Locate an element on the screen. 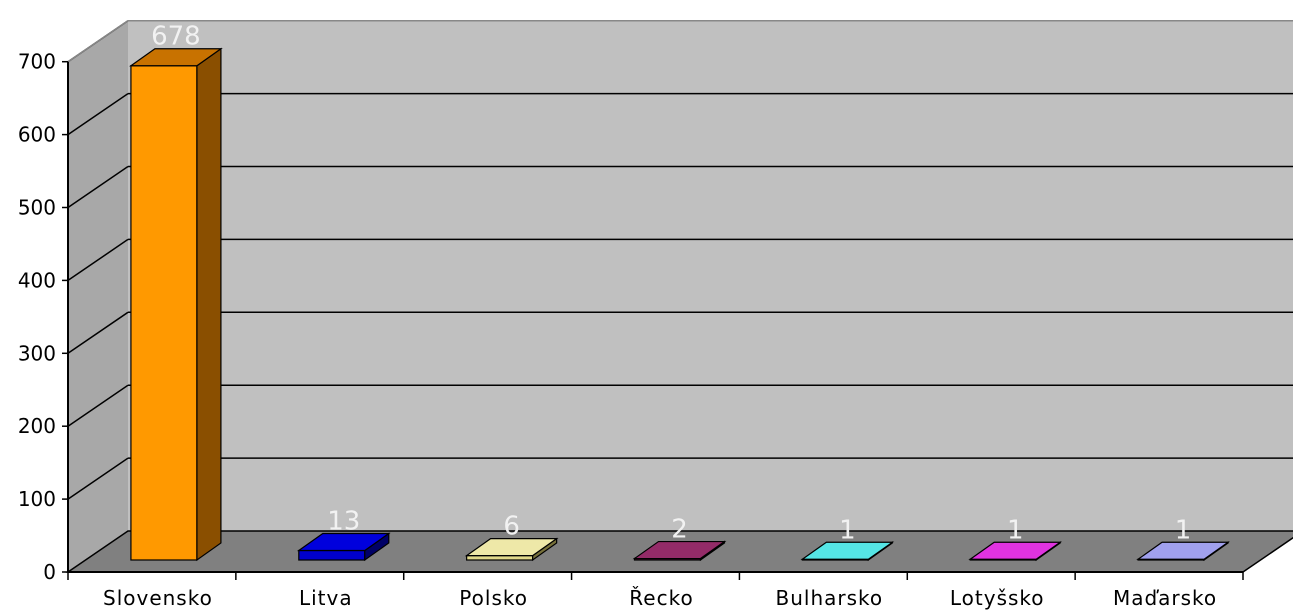  data-label: 13 is located at coordinates (343, 522).